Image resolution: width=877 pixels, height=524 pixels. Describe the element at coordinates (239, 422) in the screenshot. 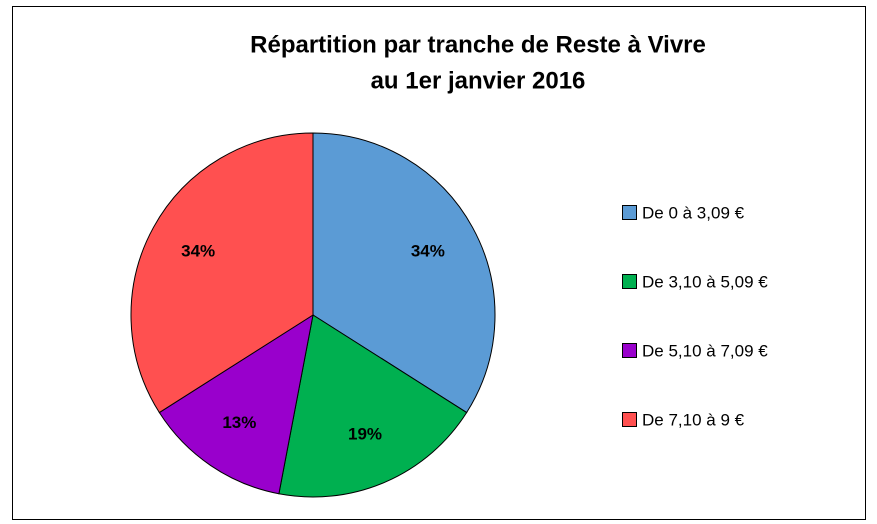

I see `data-label: 13%` at that location.